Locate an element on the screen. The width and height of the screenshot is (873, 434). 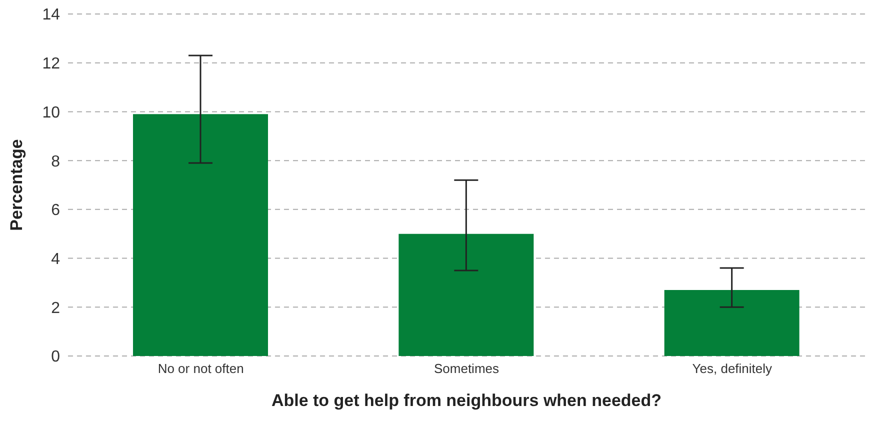
x-tick-label: No or not often is located at coordinates (201, 368).